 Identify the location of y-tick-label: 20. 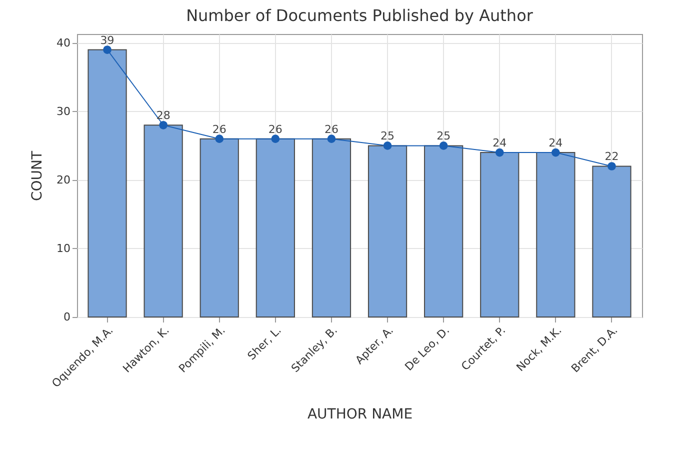
(63, 179).